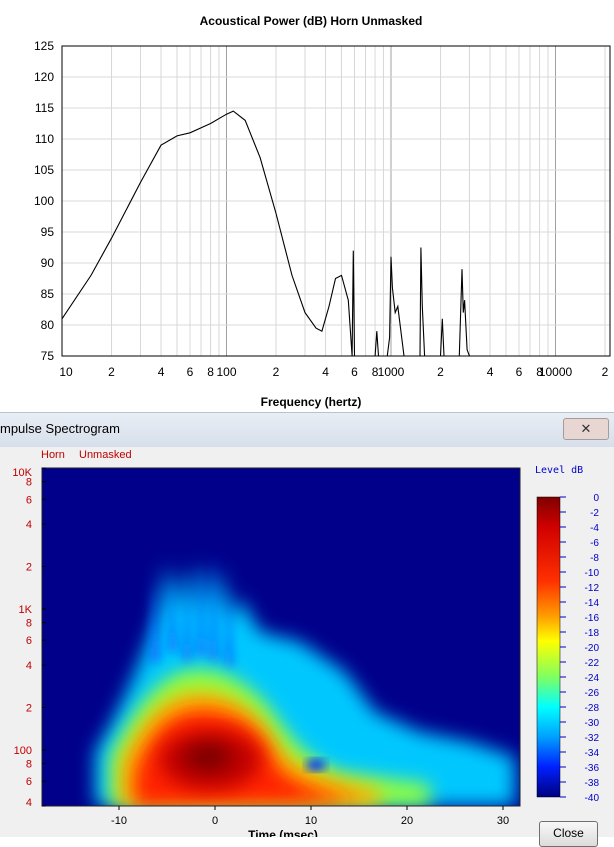 This screenshot has width=614, height=847. I want to click on y-tick-label: 80, so click(48, 325).